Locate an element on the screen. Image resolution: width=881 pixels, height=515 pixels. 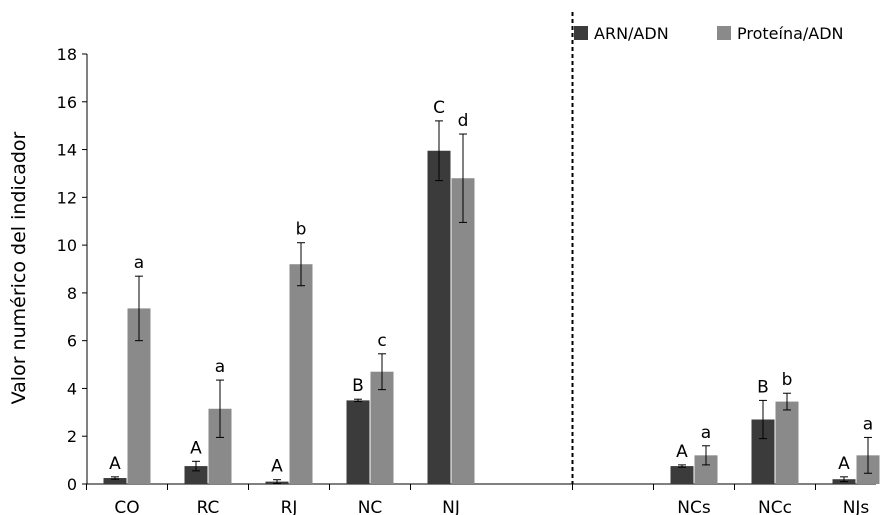
legend-label: Proteína/ADN is located at coordinates (790, 33).